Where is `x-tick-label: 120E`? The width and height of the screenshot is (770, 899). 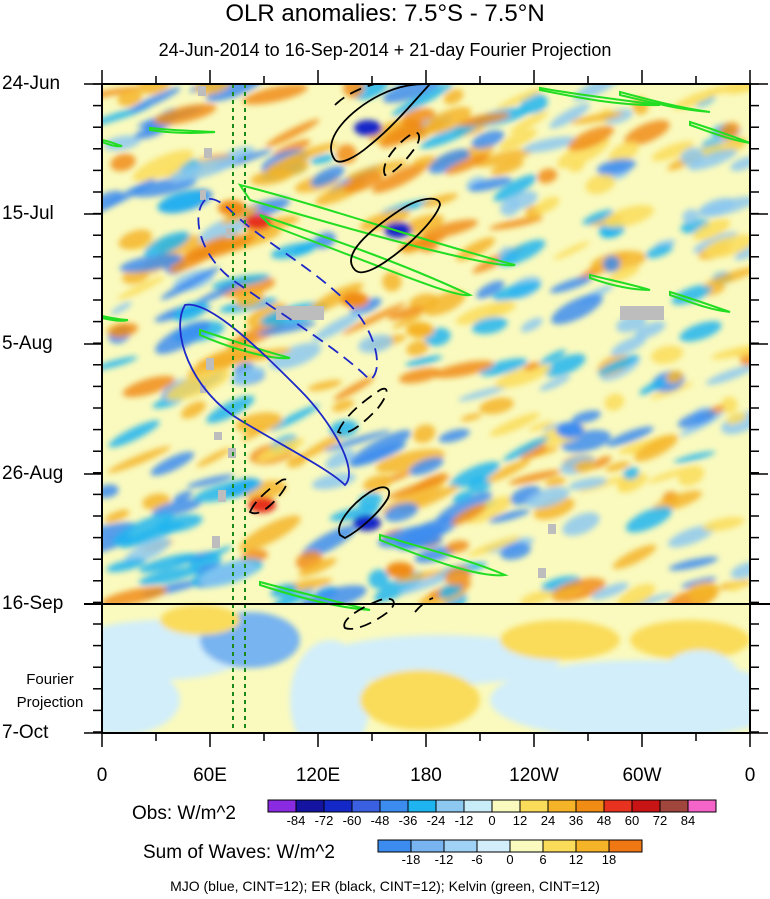
x-tick-label: 120E is located at coordinates (318, 775).